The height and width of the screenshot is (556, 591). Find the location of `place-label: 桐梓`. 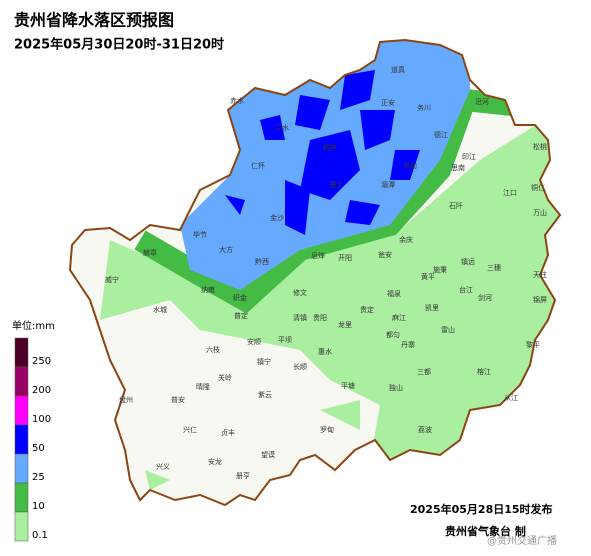

place-label: 桐梓 is located at coordinates (330, 147).